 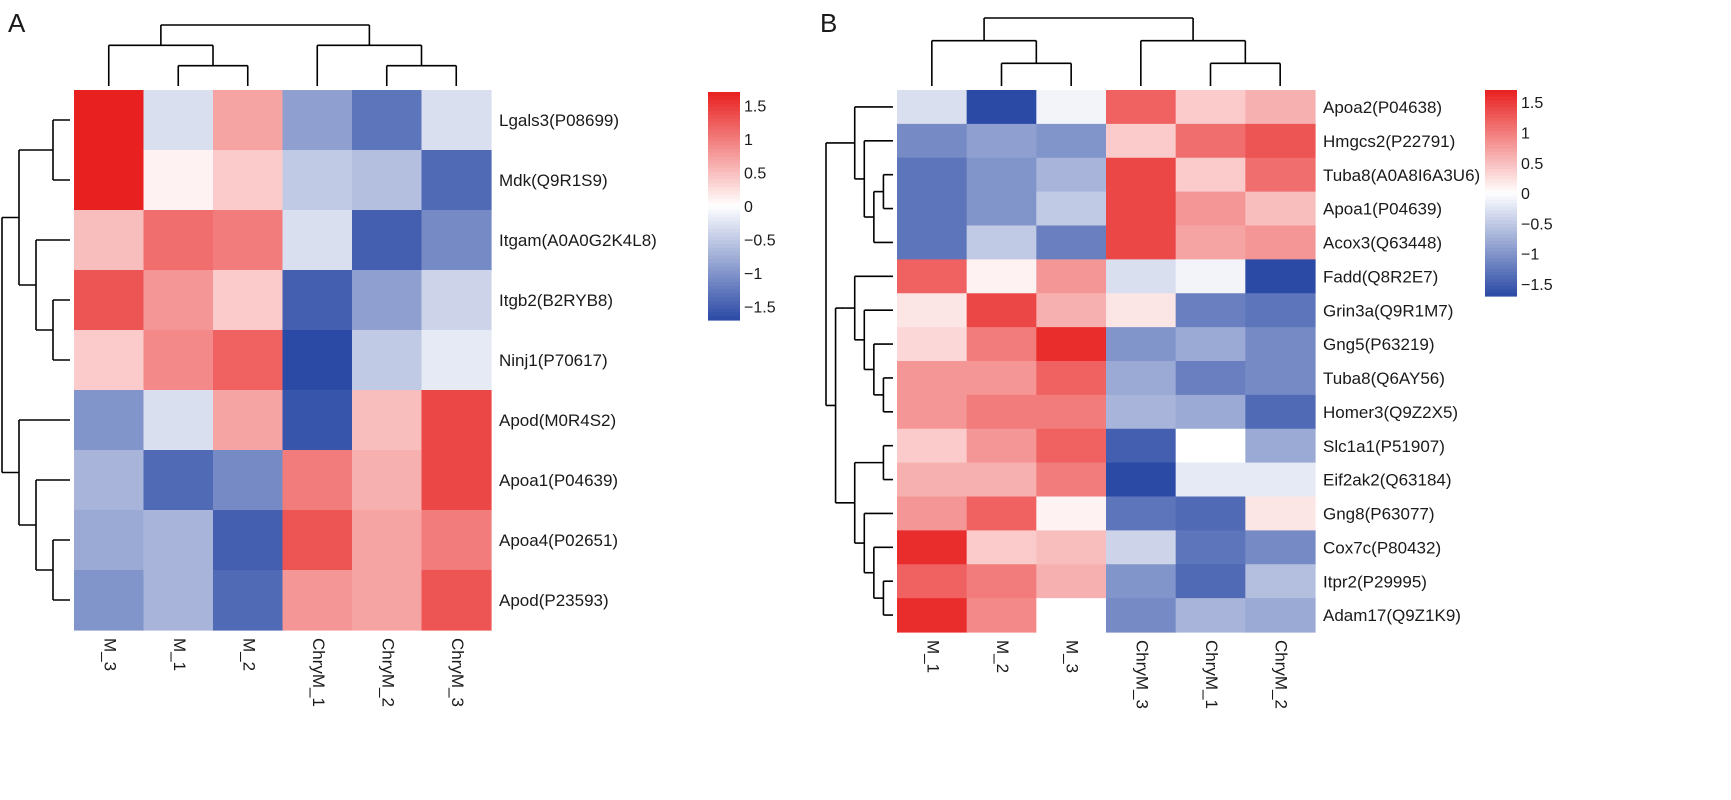 I want to click on row-label: Apoa2(P04638), so click(x=1382, y=107).